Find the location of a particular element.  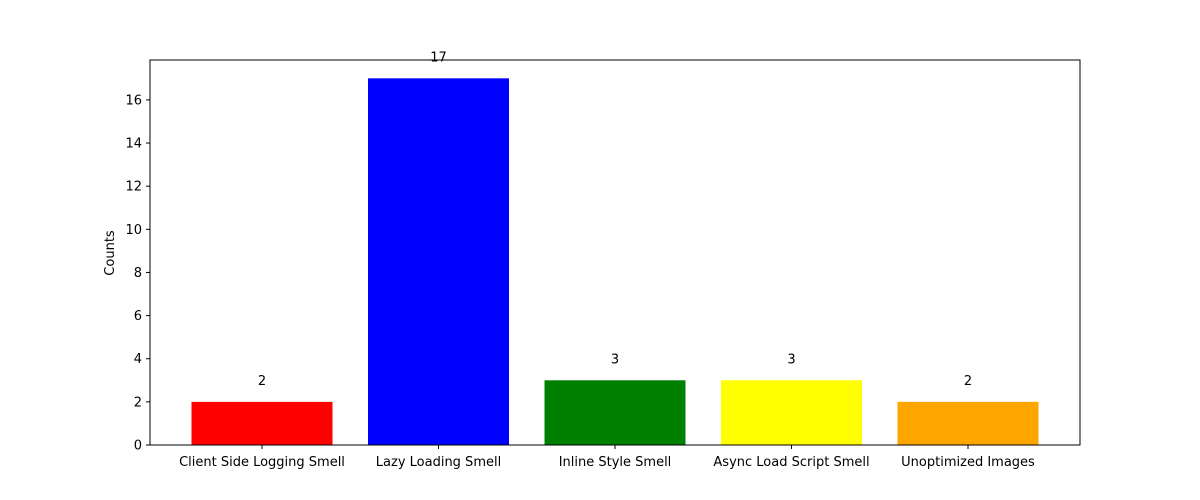

y-tick-label-2: 4 is located at coordinates (138, 359).